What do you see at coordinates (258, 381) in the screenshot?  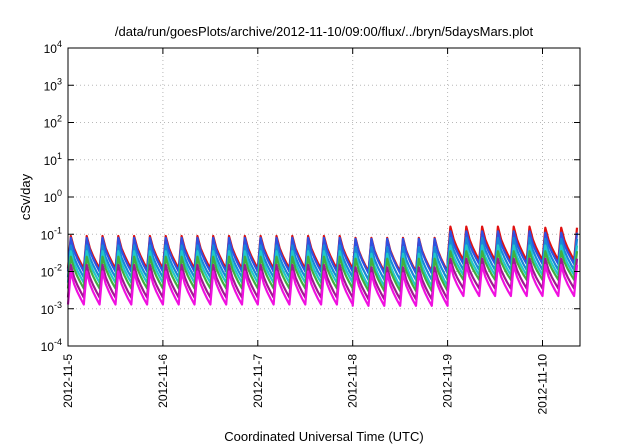 I see `x-tick-label: 2012-11-7` at bounding box center [258, 381].